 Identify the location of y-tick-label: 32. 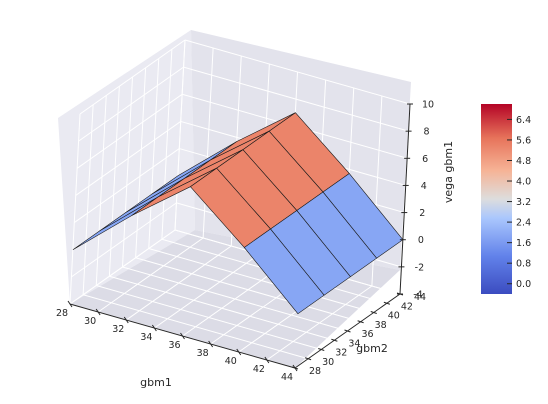
(341, 353).